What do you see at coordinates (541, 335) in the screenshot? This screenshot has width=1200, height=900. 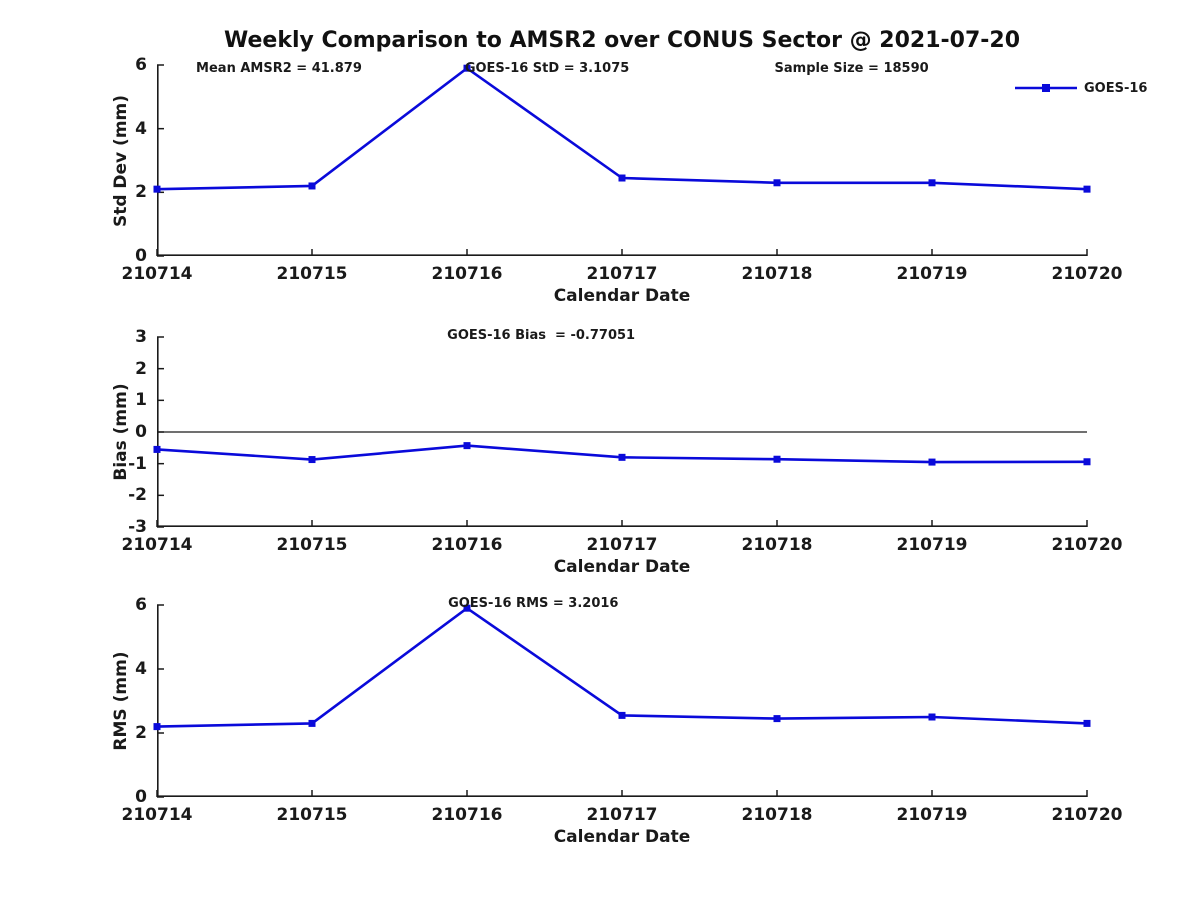 I see `annotation: GOES-16 Bias = -0.77051` at bounding box center [541, 335].